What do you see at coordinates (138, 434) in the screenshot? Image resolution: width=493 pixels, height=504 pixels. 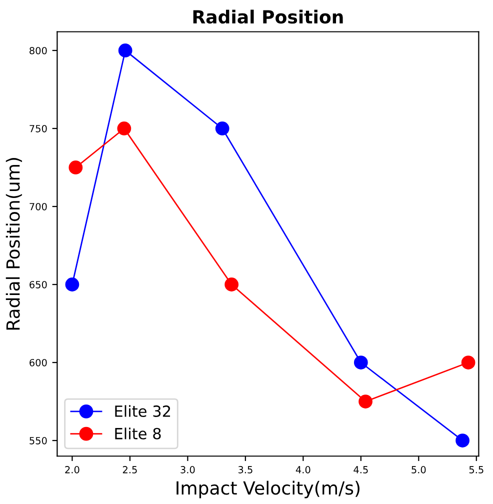 I see `legend-label: Elite 8` at bounding box center [138, 434].